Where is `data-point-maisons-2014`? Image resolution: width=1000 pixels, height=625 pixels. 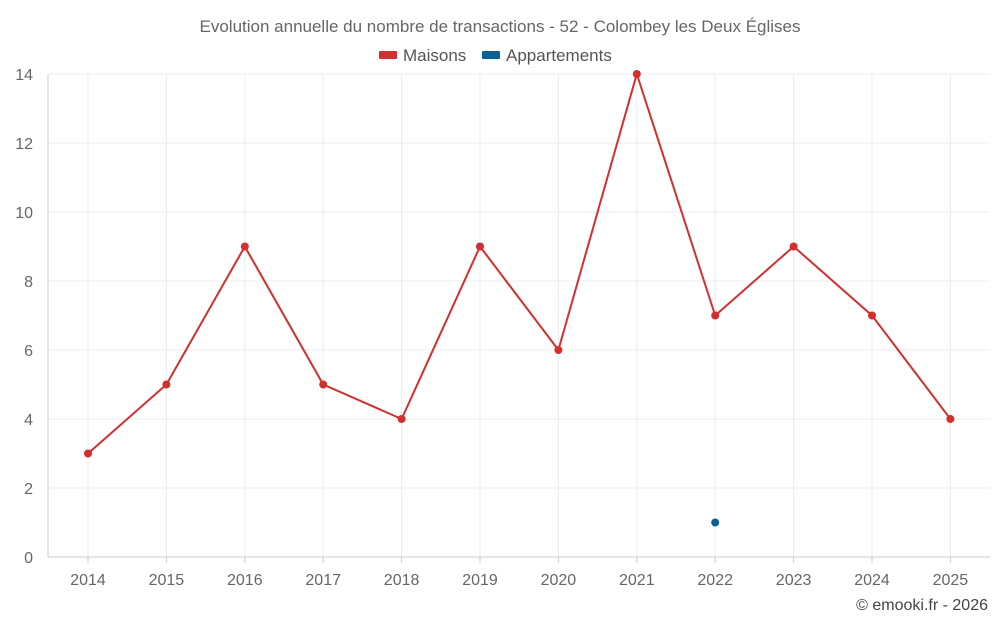
data-point-maisons-2014 is located at coordinates (88, 453).